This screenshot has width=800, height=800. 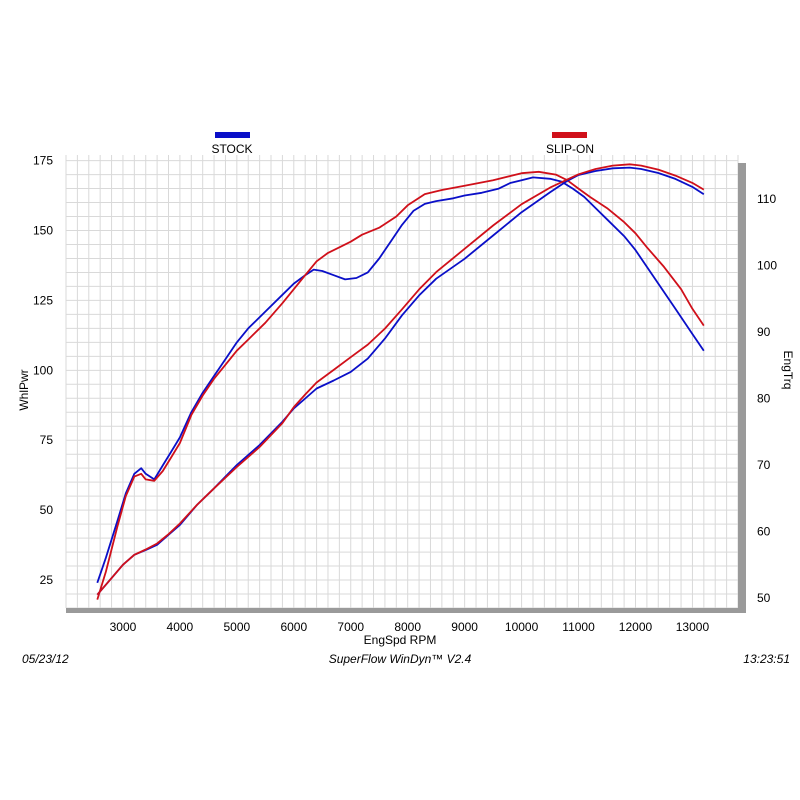 I want to click on x-tick-label: 5000, so click(x=236, y=627).